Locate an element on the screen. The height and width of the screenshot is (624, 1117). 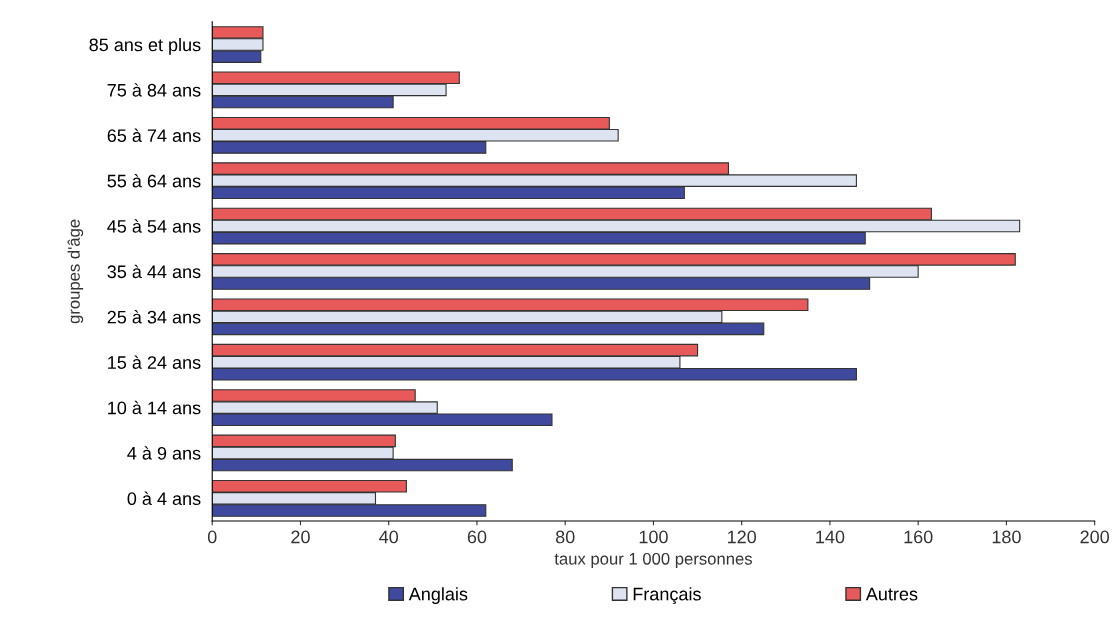
x-tick-label: 120 is located at coordinates (742, 537).